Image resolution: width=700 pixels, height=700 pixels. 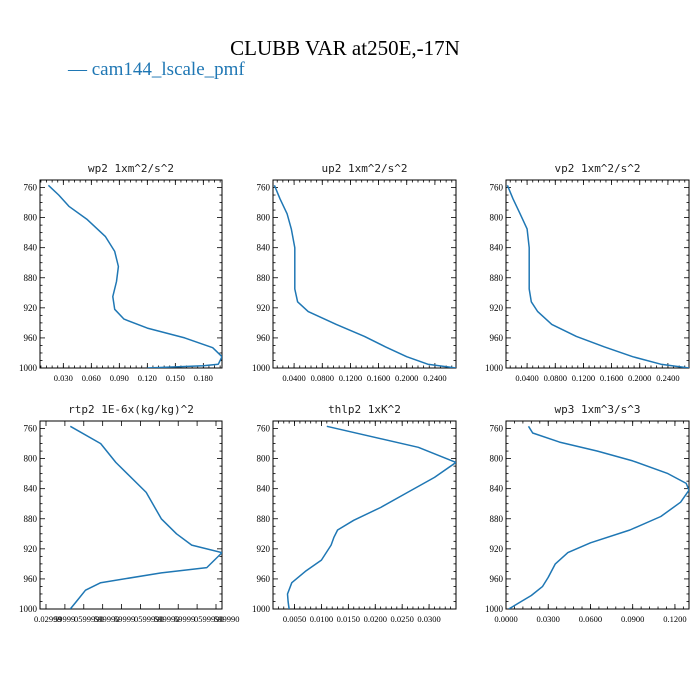 What do you see at coordinates (348, 619) in the screenshot?
I see `x-tick-label: 0.0150` at bounding box center [348, 619].